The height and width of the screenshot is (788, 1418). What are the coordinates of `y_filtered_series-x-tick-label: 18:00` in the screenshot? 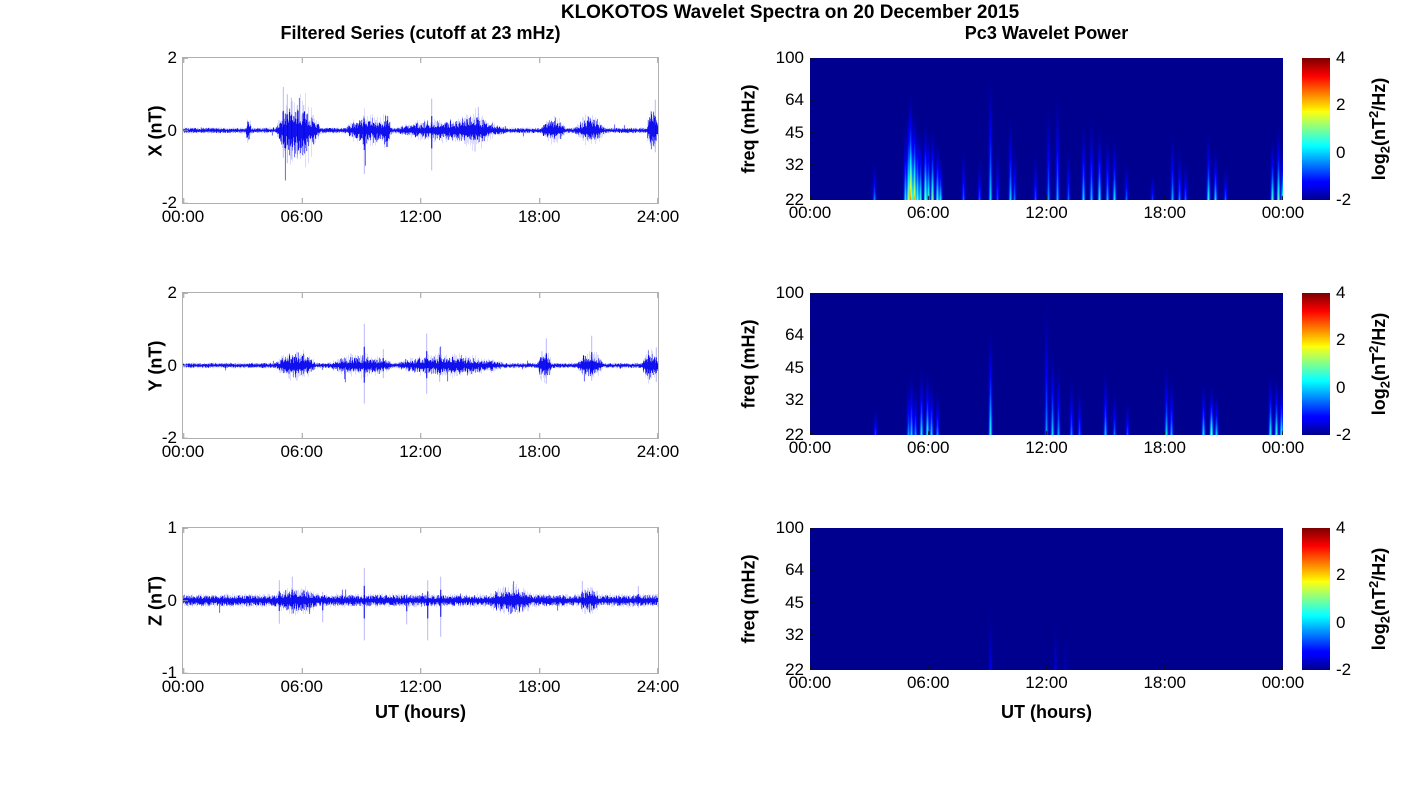 It's located at (539, 451).